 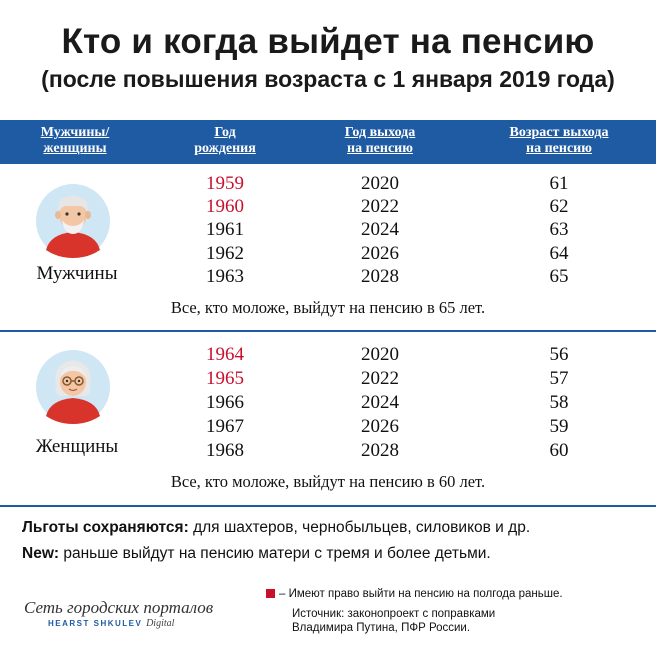 What do you see at coordinates (559, 140) in the screenshot?
I see `header-exit-age: Возраст выхода на пенсию` at bounding box center [559, 140].